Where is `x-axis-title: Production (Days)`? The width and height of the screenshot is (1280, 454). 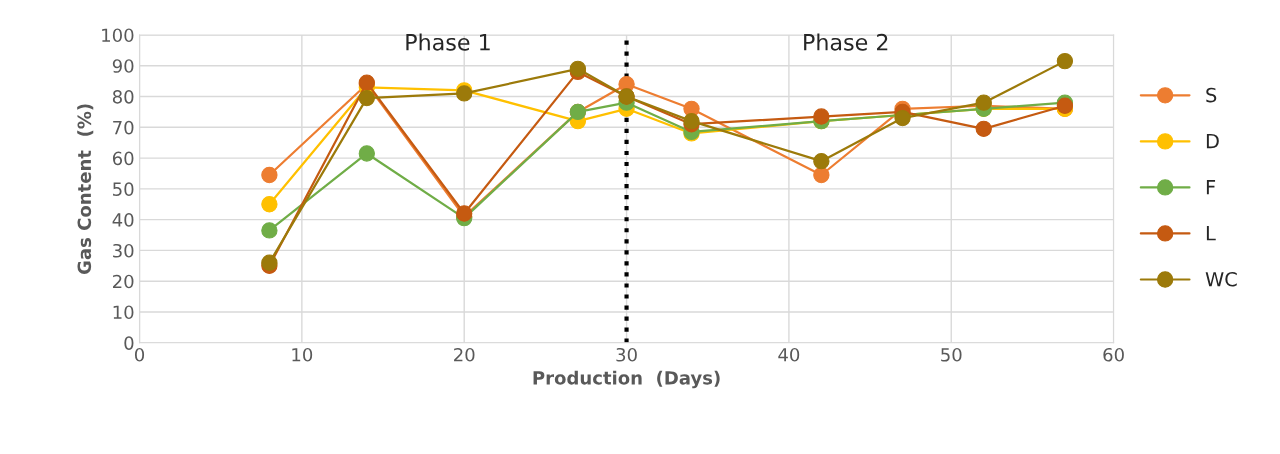 x-axis-title: Production (Days) is located at coordinates (626, 379).